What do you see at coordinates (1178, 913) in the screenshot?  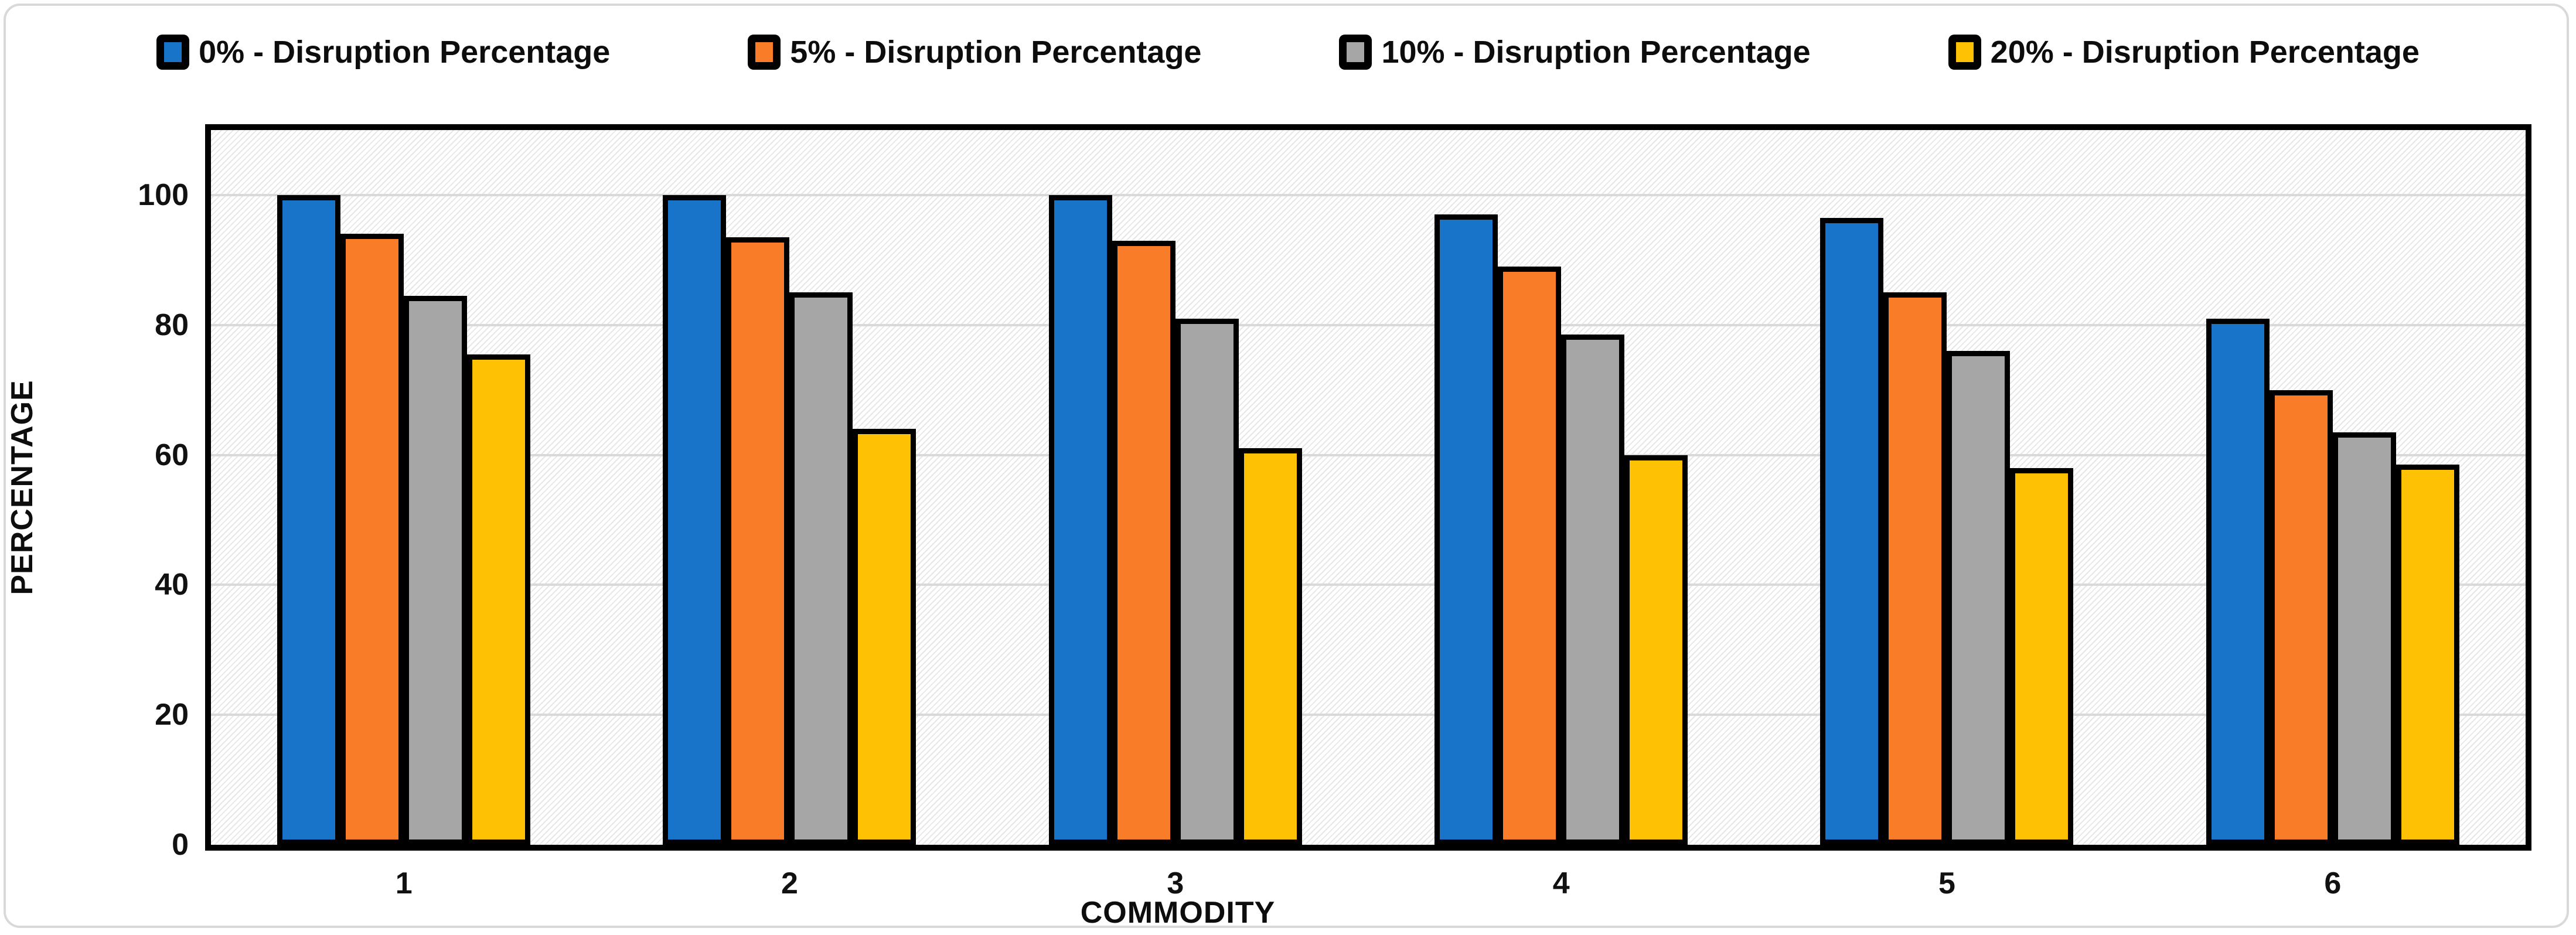 I see `x-axis-title: COMMODITY` at bounding box center [1178, 913].